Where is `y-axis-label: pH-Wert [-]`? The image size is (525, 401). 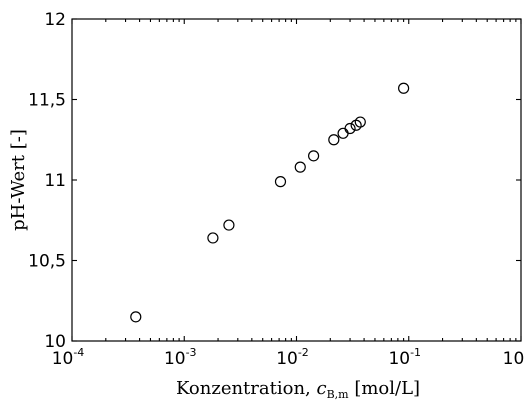
y-axis-label: pH-Wert [-] is located at coordinates (18, 180).